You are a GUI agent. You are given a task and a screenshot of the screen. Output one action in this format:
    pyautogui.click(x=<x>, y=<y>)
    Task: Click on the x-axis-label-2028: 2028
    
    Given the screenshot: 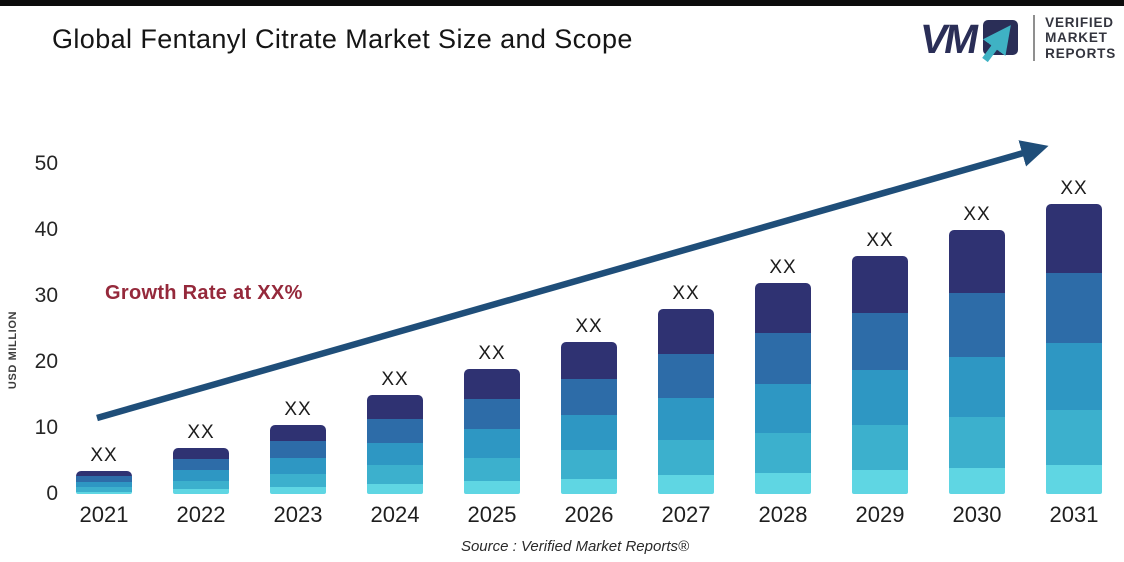 What is the action you would take?
    pyautogui.click(x=783, y=514)
    